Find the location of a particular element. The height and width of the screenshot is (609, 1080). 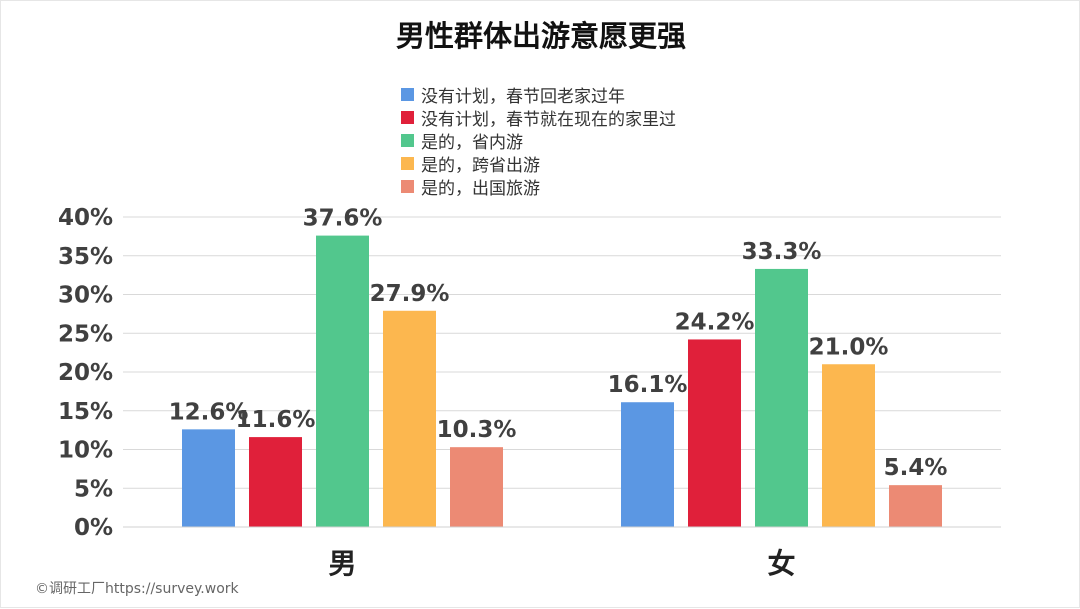

x-category-label: 女 is located at coordinates (781, 563).